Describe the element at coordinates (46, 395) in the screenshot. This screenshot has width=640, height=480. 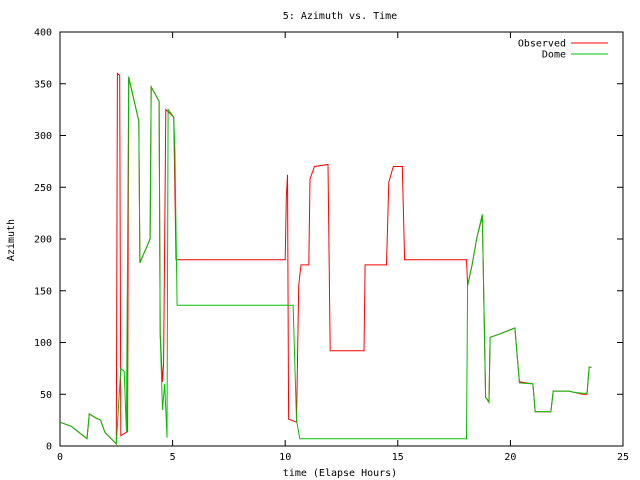
I see `y-tick-label: 50` at that location.